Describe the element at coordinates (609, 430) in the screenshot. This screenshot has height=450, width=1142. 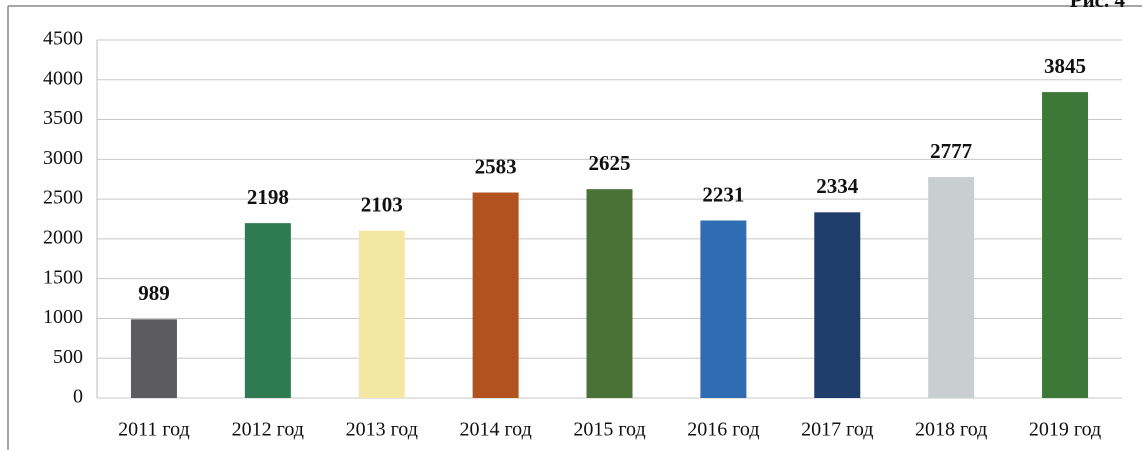
I see `x-tick-label: 2015 год` at that location.